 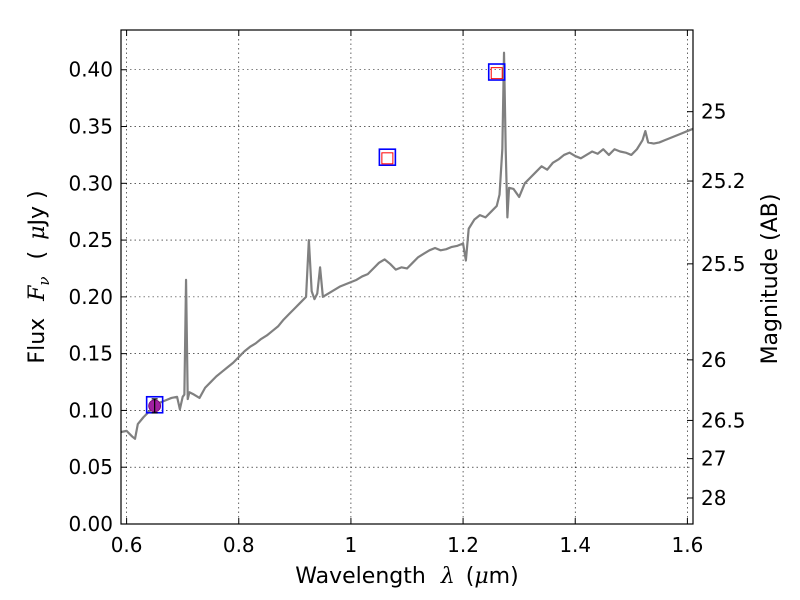 I want to click on x-tick-label: 1.4, so click(x=575, y=545).